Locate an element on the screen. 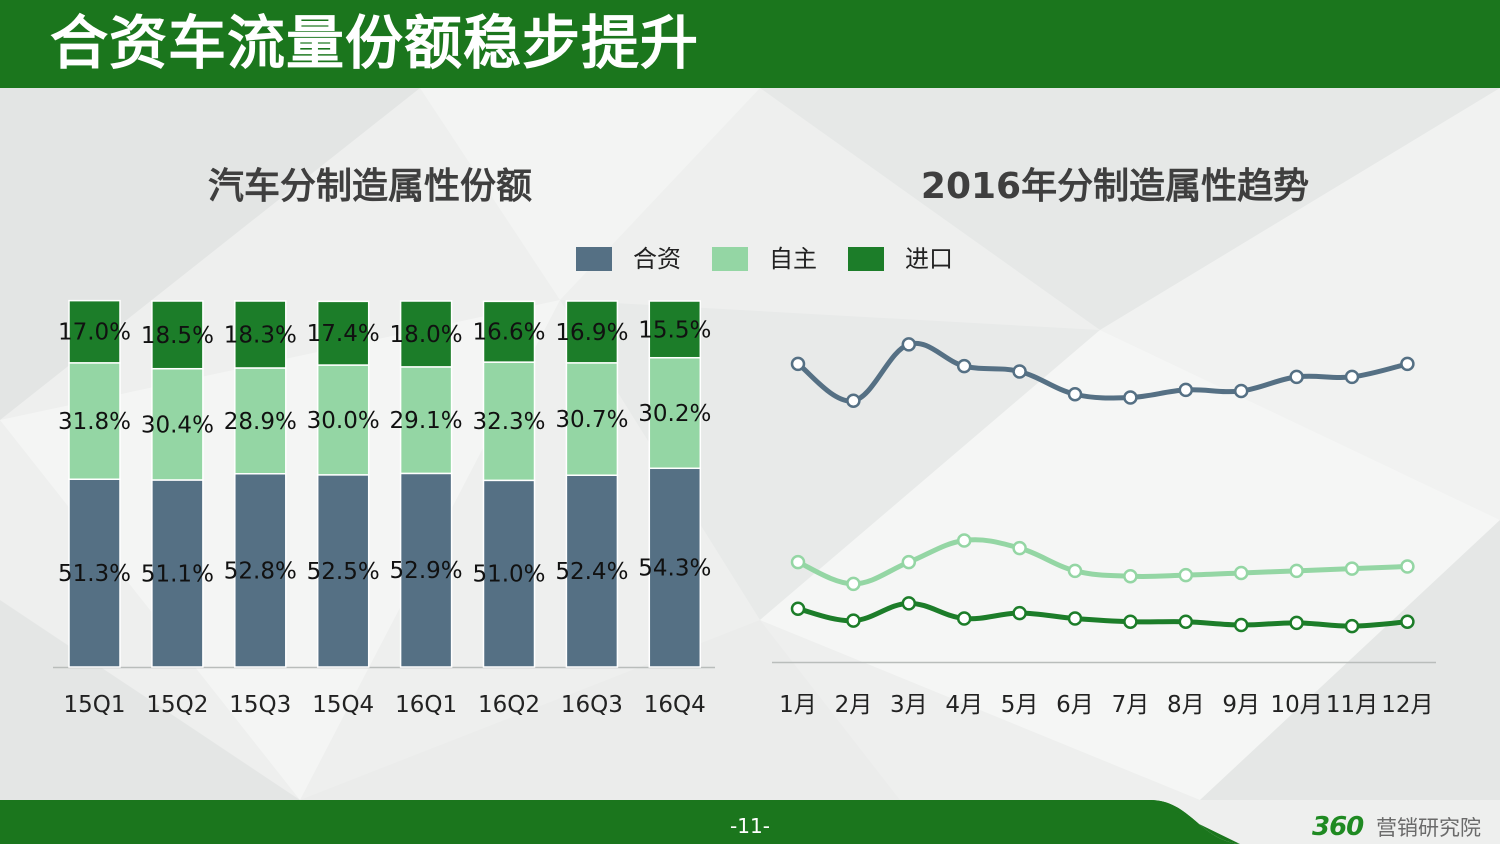  series-line-hezi is located at coordinates (1102, 372).